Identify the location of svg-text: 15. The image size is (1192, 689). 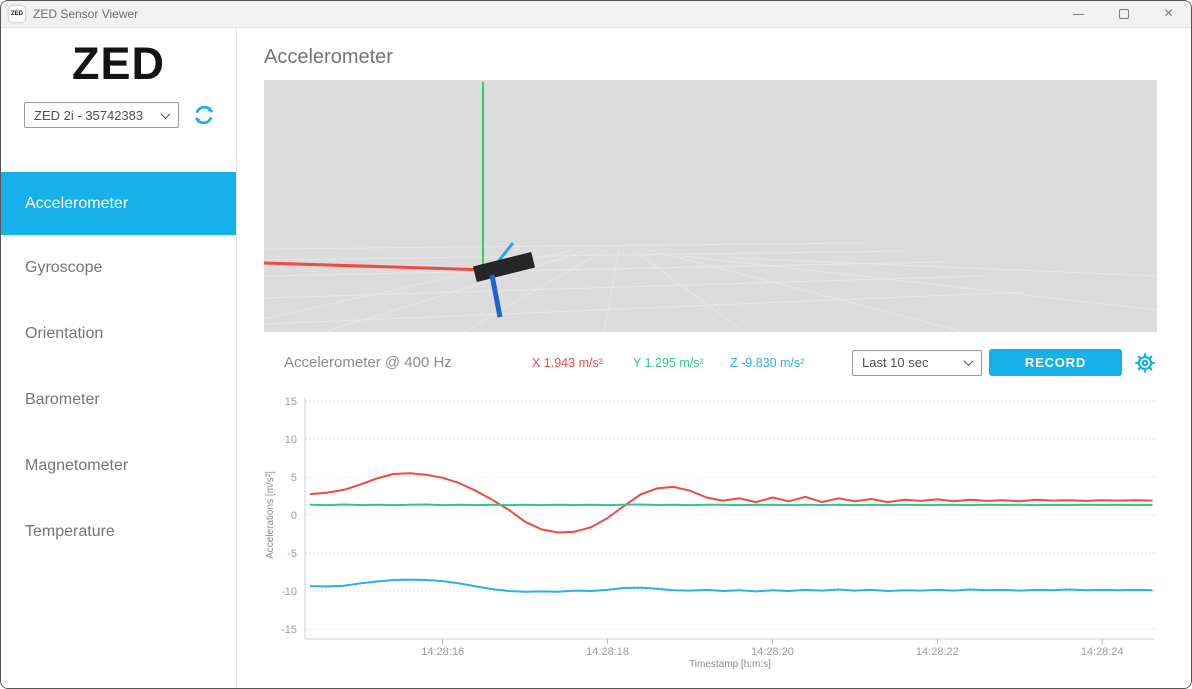
(291, 402).